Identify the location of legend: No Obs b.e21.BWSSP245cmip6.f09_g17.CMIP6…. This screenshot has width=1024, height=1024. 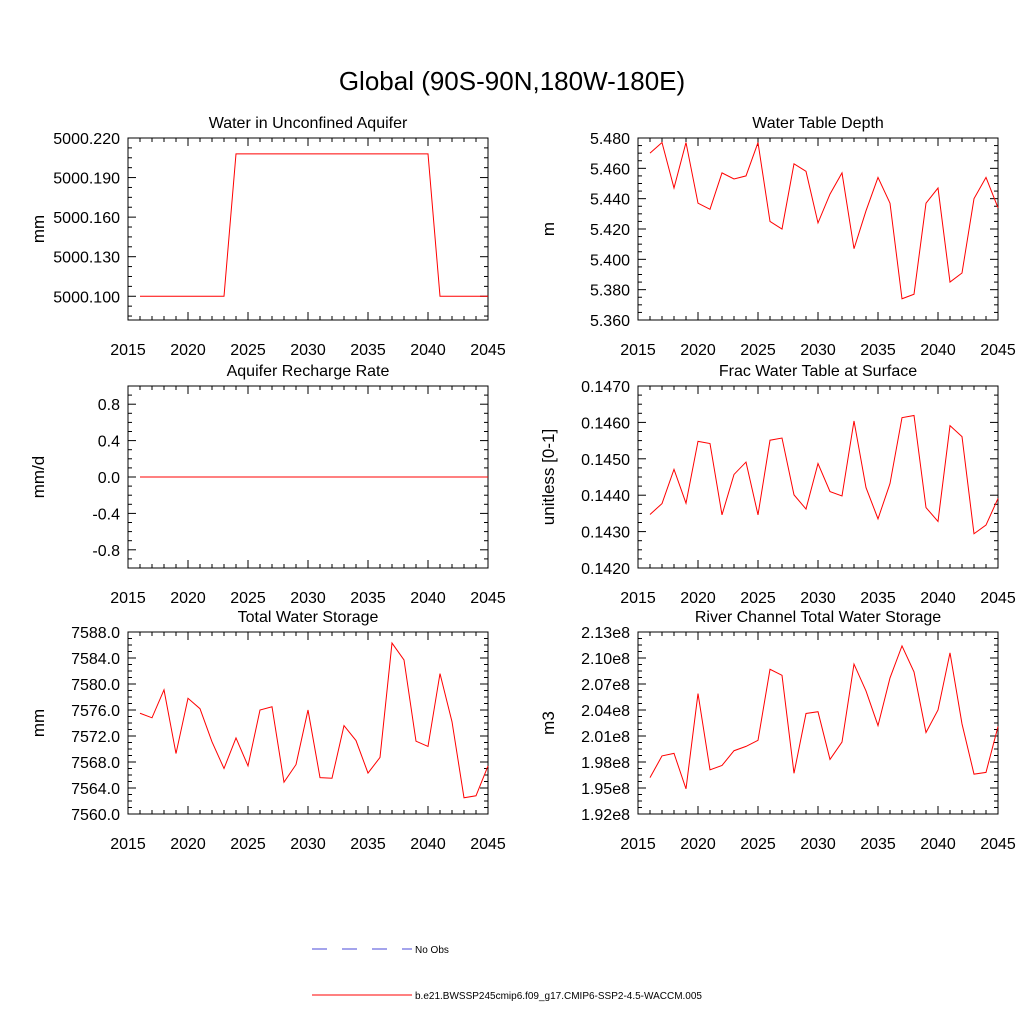
(507, 973).